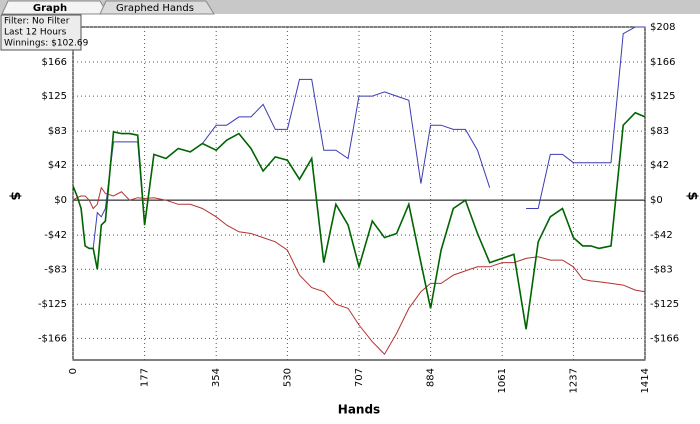 Image resolution: width=700 pixels, height=424 pixels. I want to click on y-tick-label: -$125, so click(52, 304).